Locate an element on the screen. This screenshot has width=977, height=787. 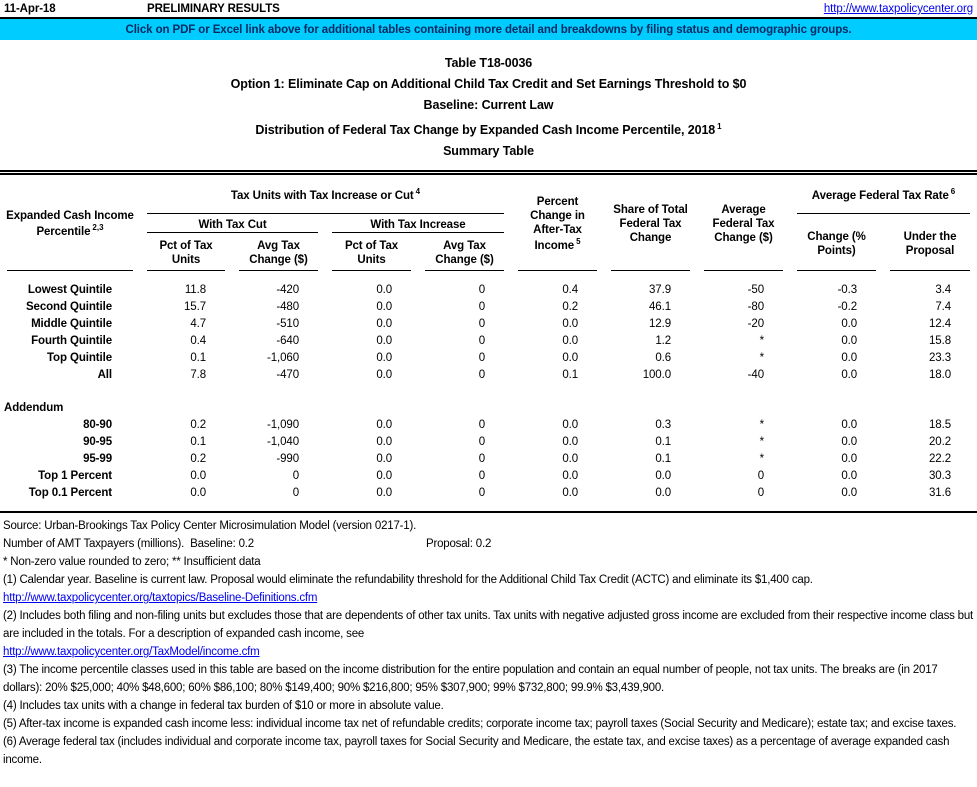
addendum-label: Addendum is located at coordinates (34, 408).